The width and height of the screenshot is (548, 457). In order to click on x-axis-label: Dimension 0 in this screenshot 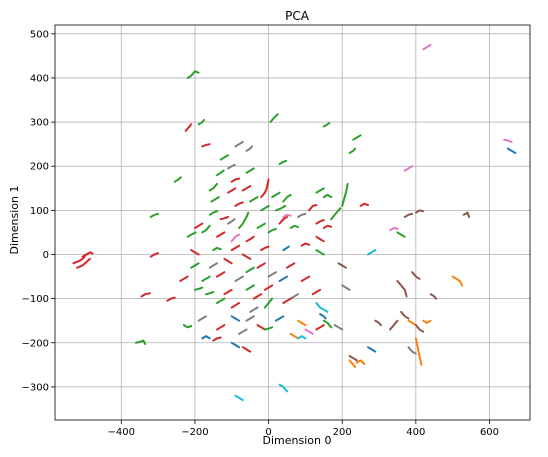, I will do `click(297, 440)`.